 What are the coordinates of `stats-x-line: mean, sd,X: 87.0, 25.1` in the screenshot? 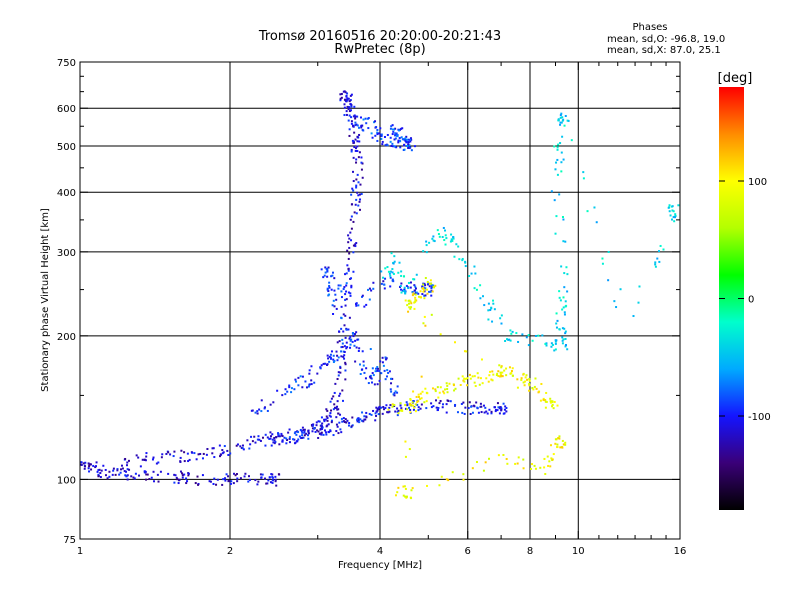 It's located at (664, 50).